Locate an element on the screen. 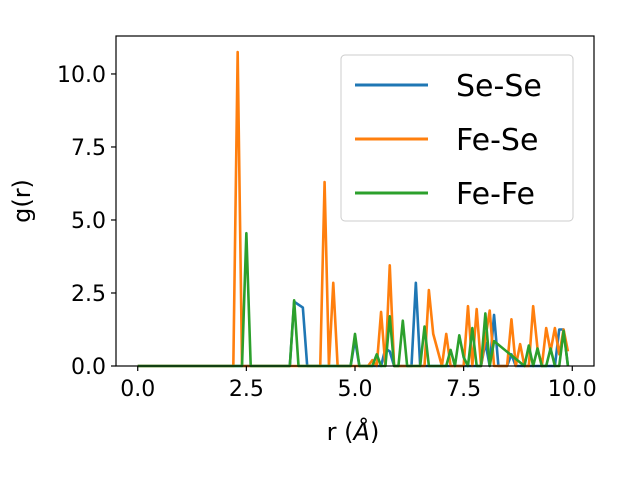 The image size is (640, 480). y-tick-label: 5.0 is located at coordinates (88, 221).